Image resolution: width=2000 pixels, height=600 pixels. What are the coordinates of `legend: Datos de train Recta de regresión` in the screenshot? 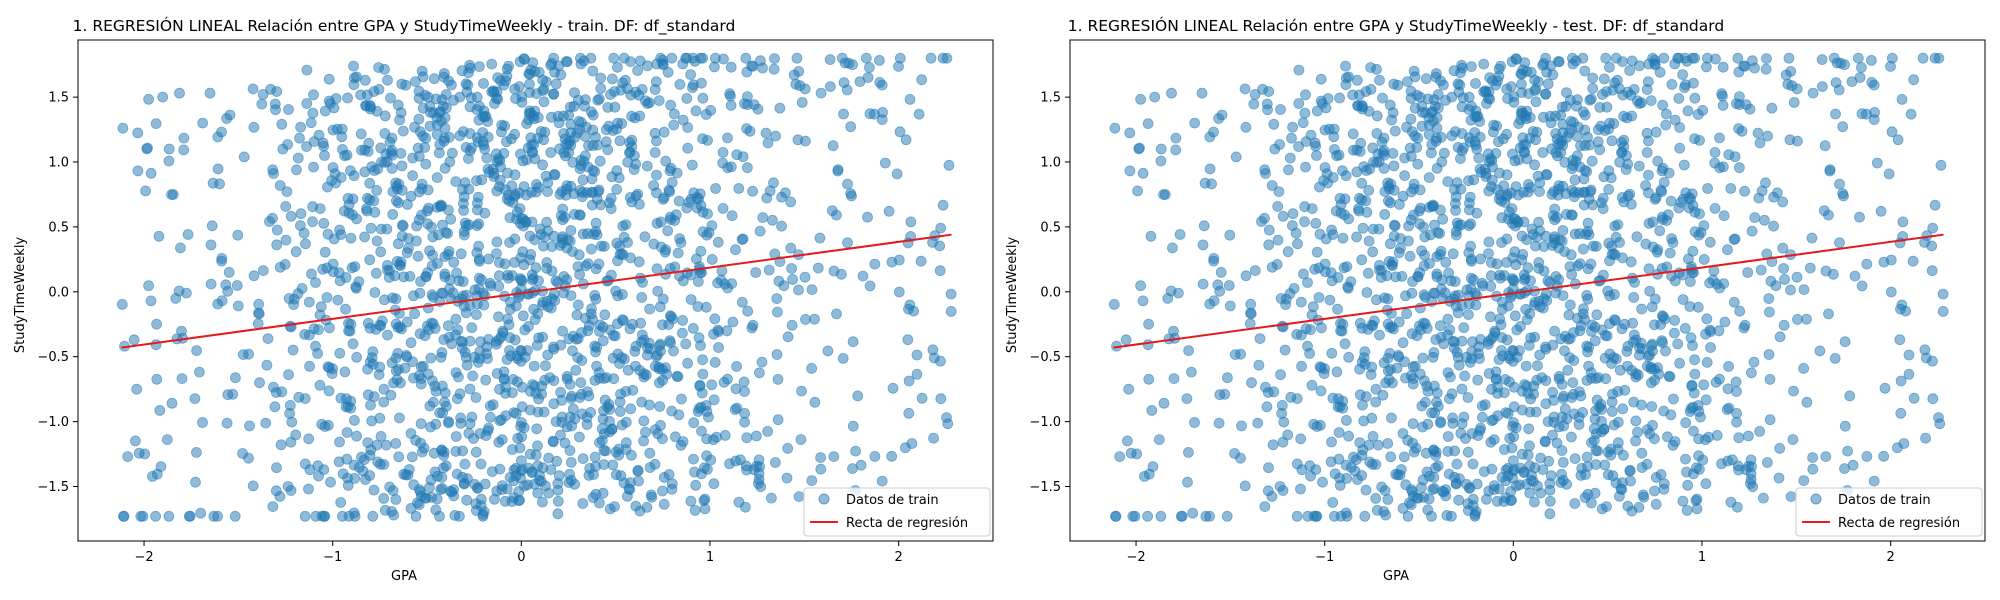 It's located at (1889, 512).